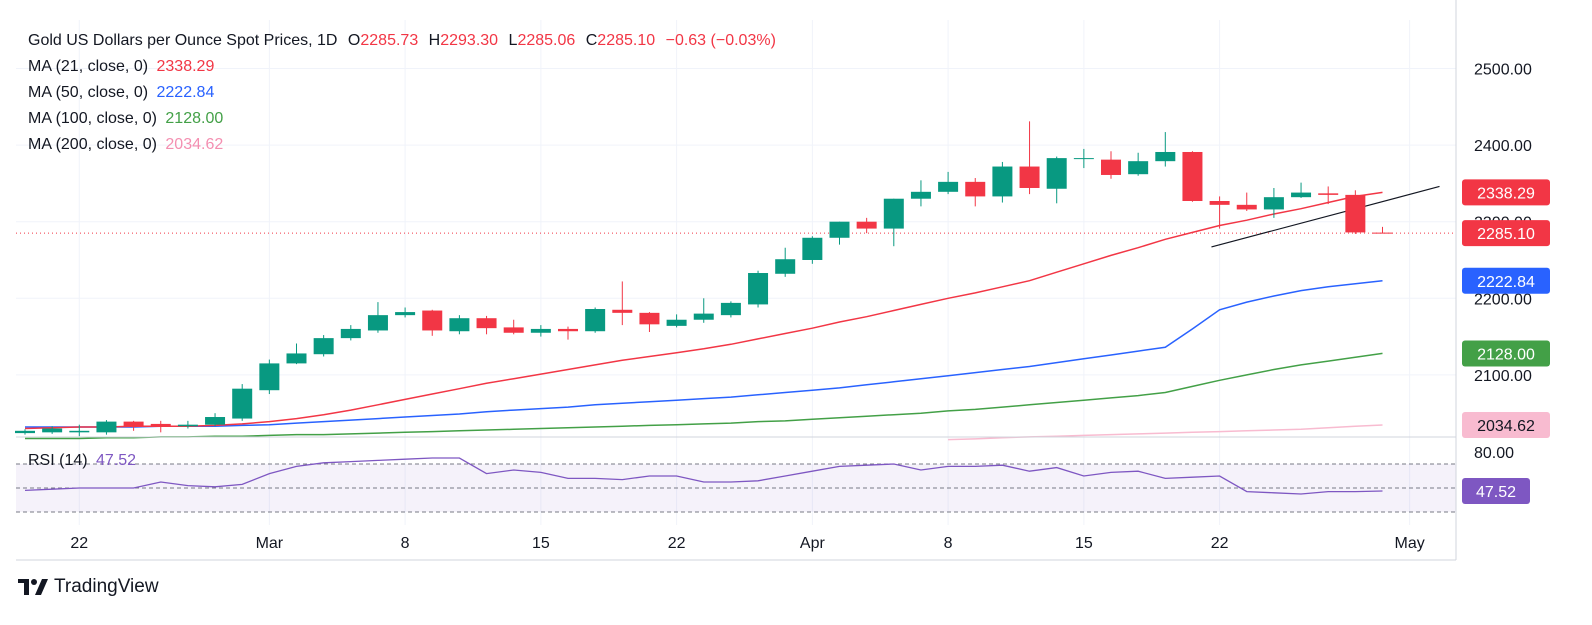  I want to click on ma21-legend: MA (21, close, 0) 2338.29, so click(402, 67).